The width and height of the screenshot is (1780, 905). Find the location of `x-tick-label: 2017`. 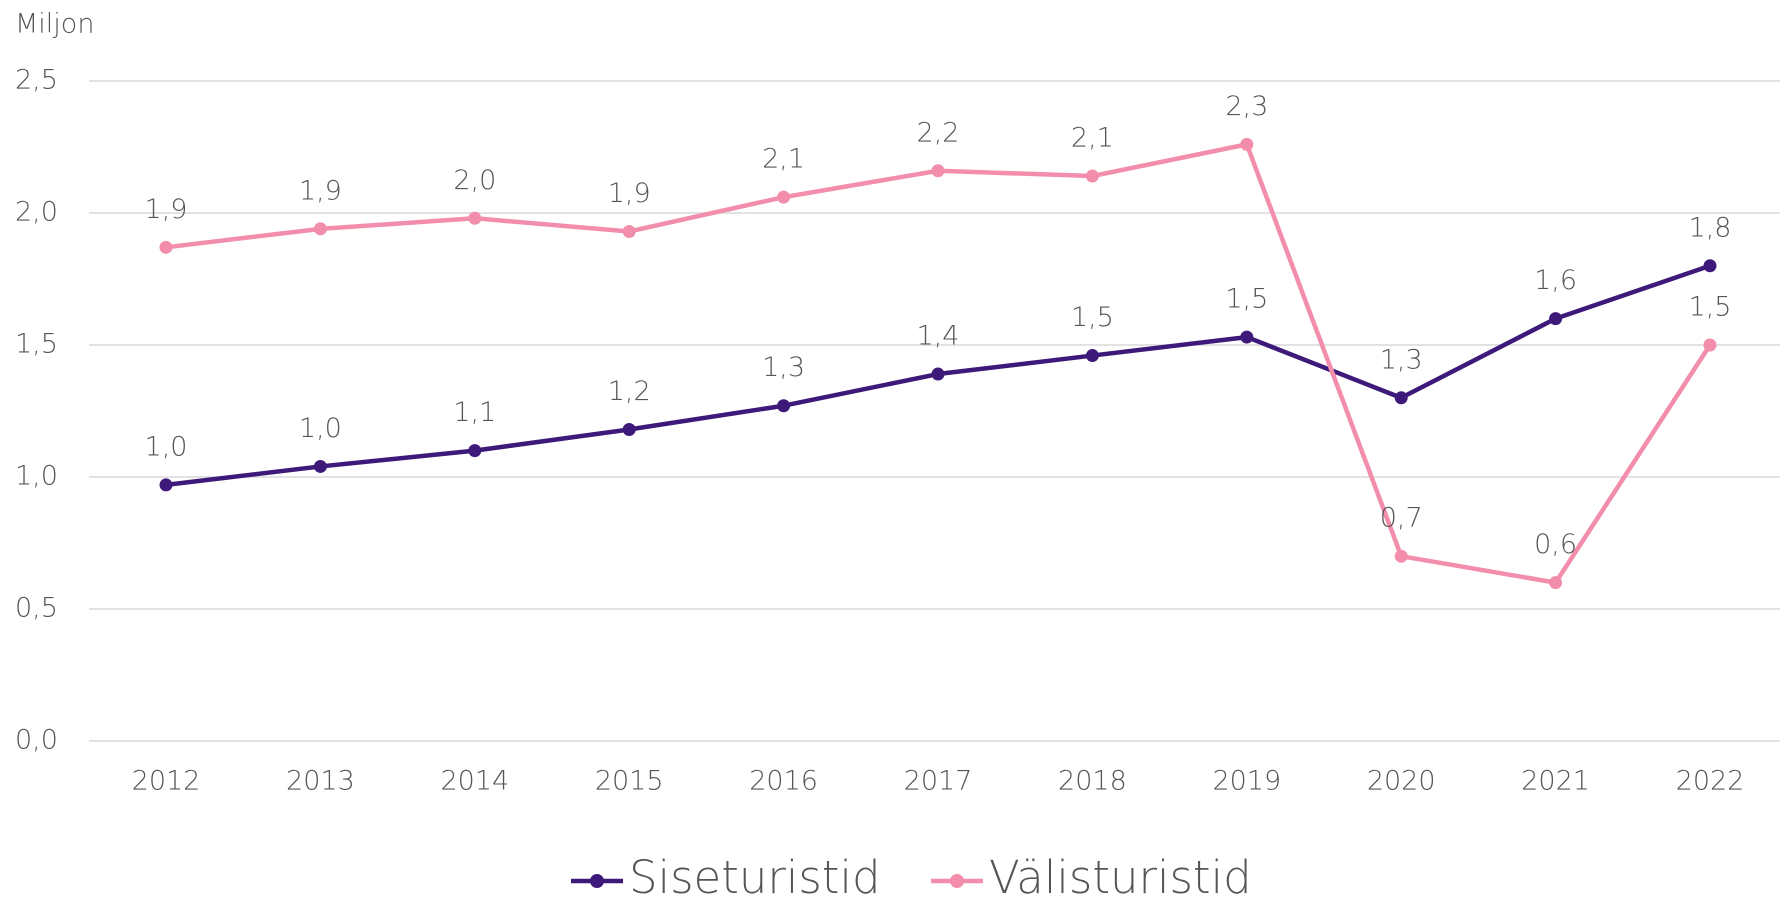

x-tick-label: 2017 is located at coordinates (938, 781).